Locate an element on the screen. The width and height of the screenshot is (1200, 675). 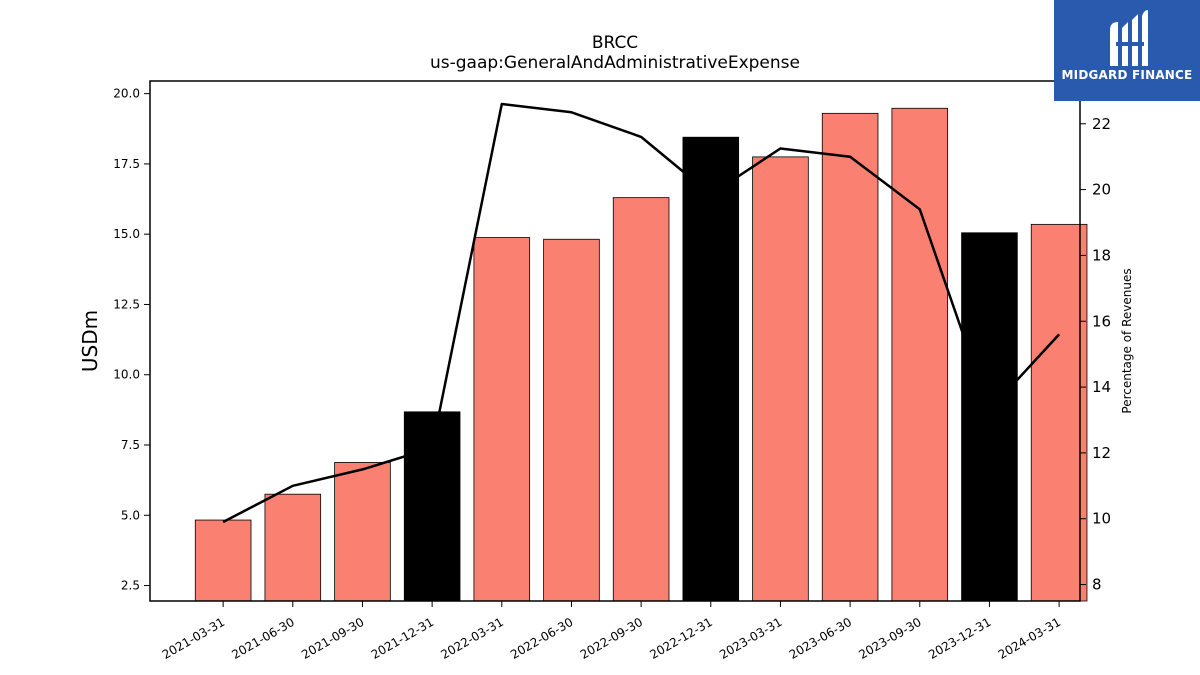
y2-tick-label: 20 is located at coordinates (1101, 190).